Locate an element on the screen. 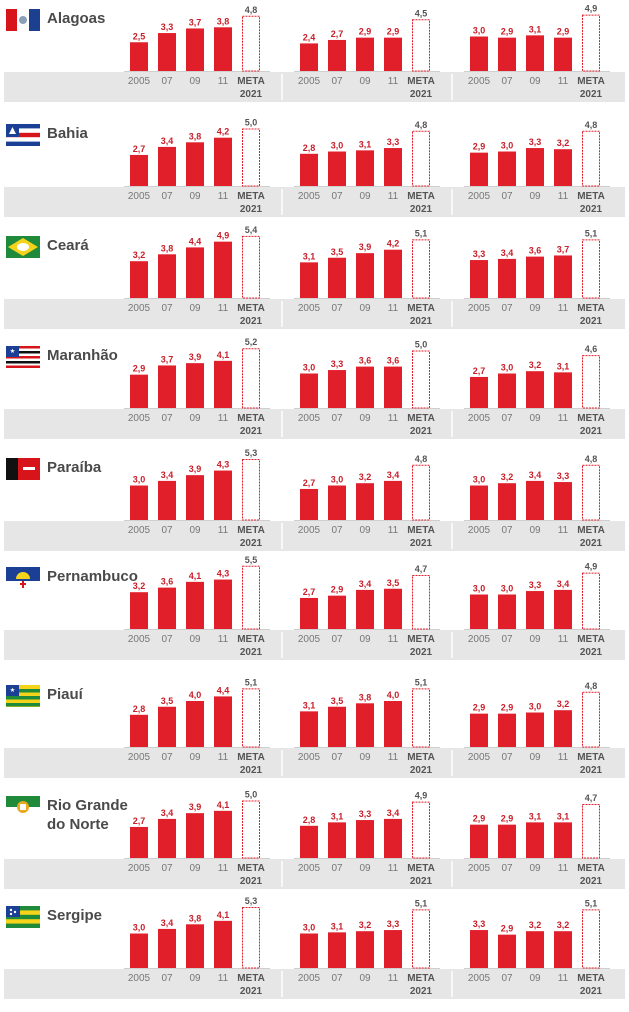  value-label: 2,5 is located at coordinates (139, 36).